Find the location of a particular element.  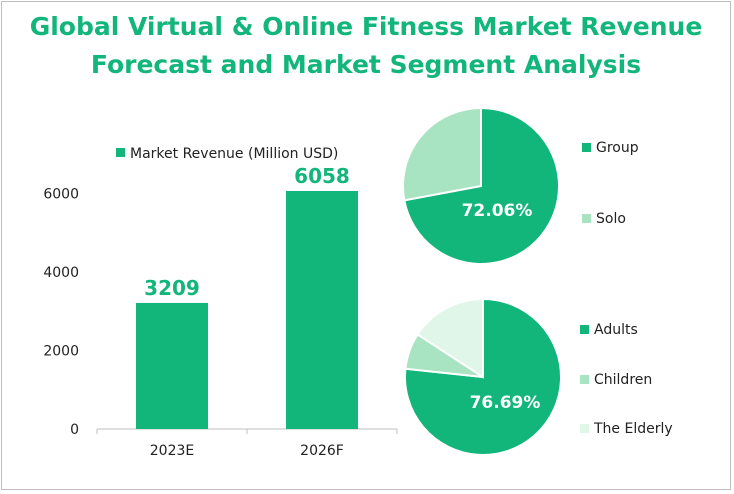

pie-chart-group-solo: 72.06% Group Solo is located at coordinates (520, 185).